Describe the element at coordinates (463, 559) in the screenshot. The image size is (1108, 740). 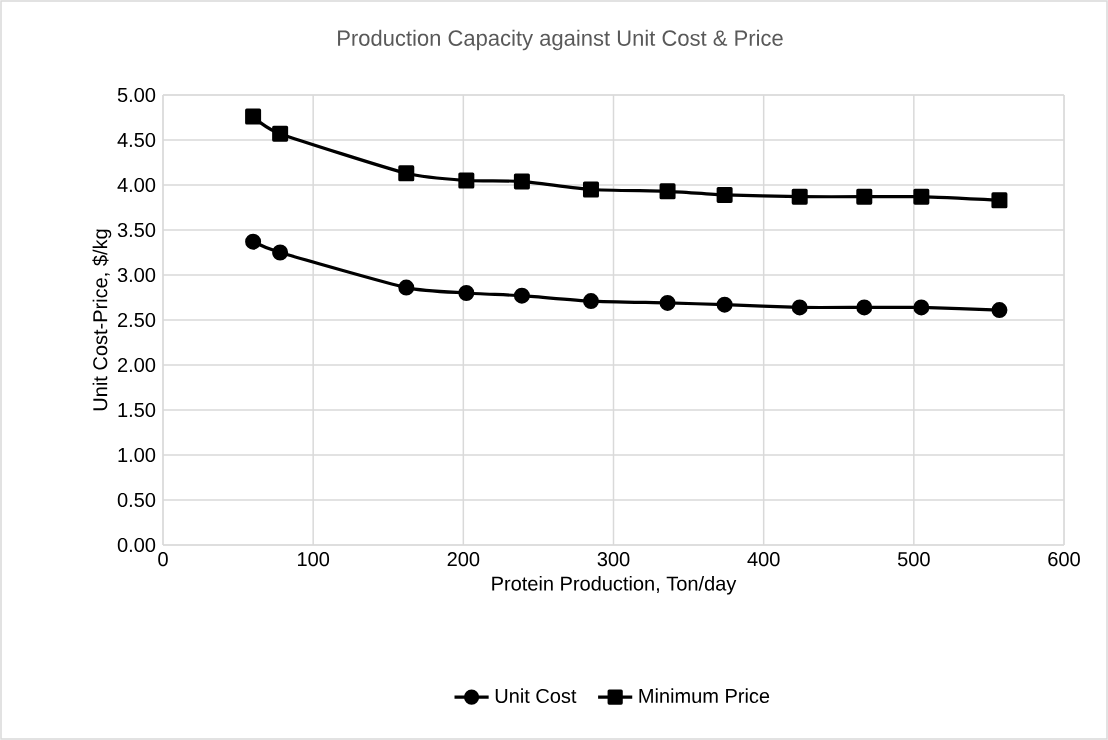
I see `x-tick-label: 200` at that location.